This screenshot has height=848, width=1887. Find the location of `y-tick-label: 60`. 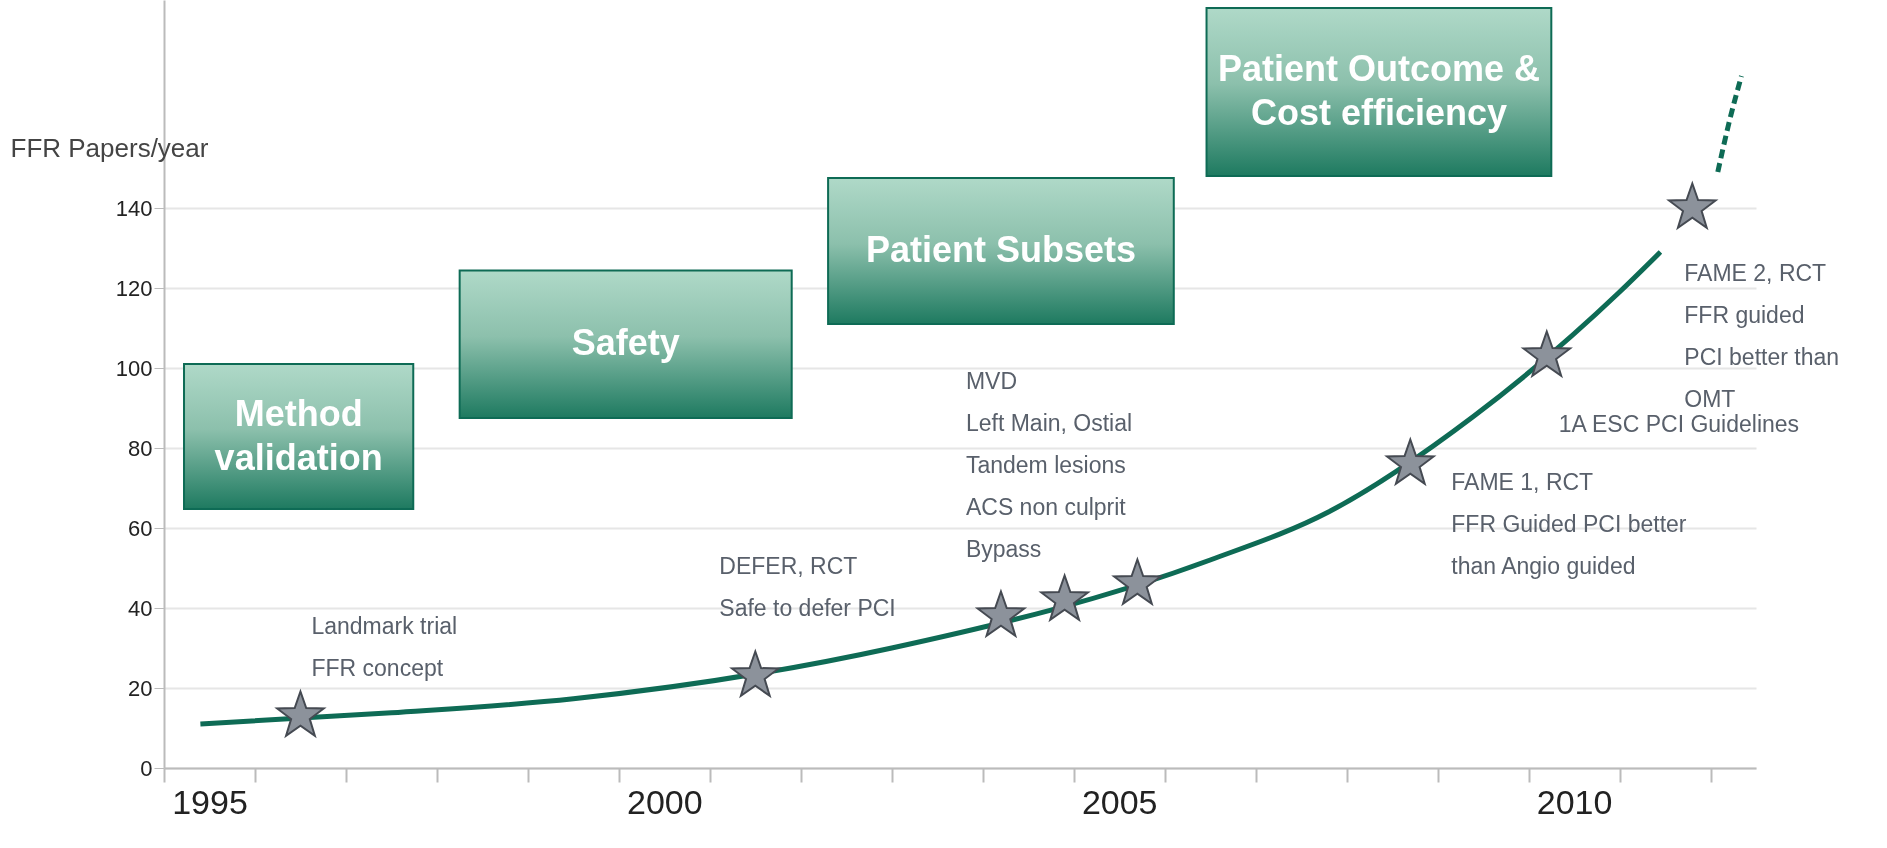

y-tick-label: 60 is located at coordinates (140, 528).